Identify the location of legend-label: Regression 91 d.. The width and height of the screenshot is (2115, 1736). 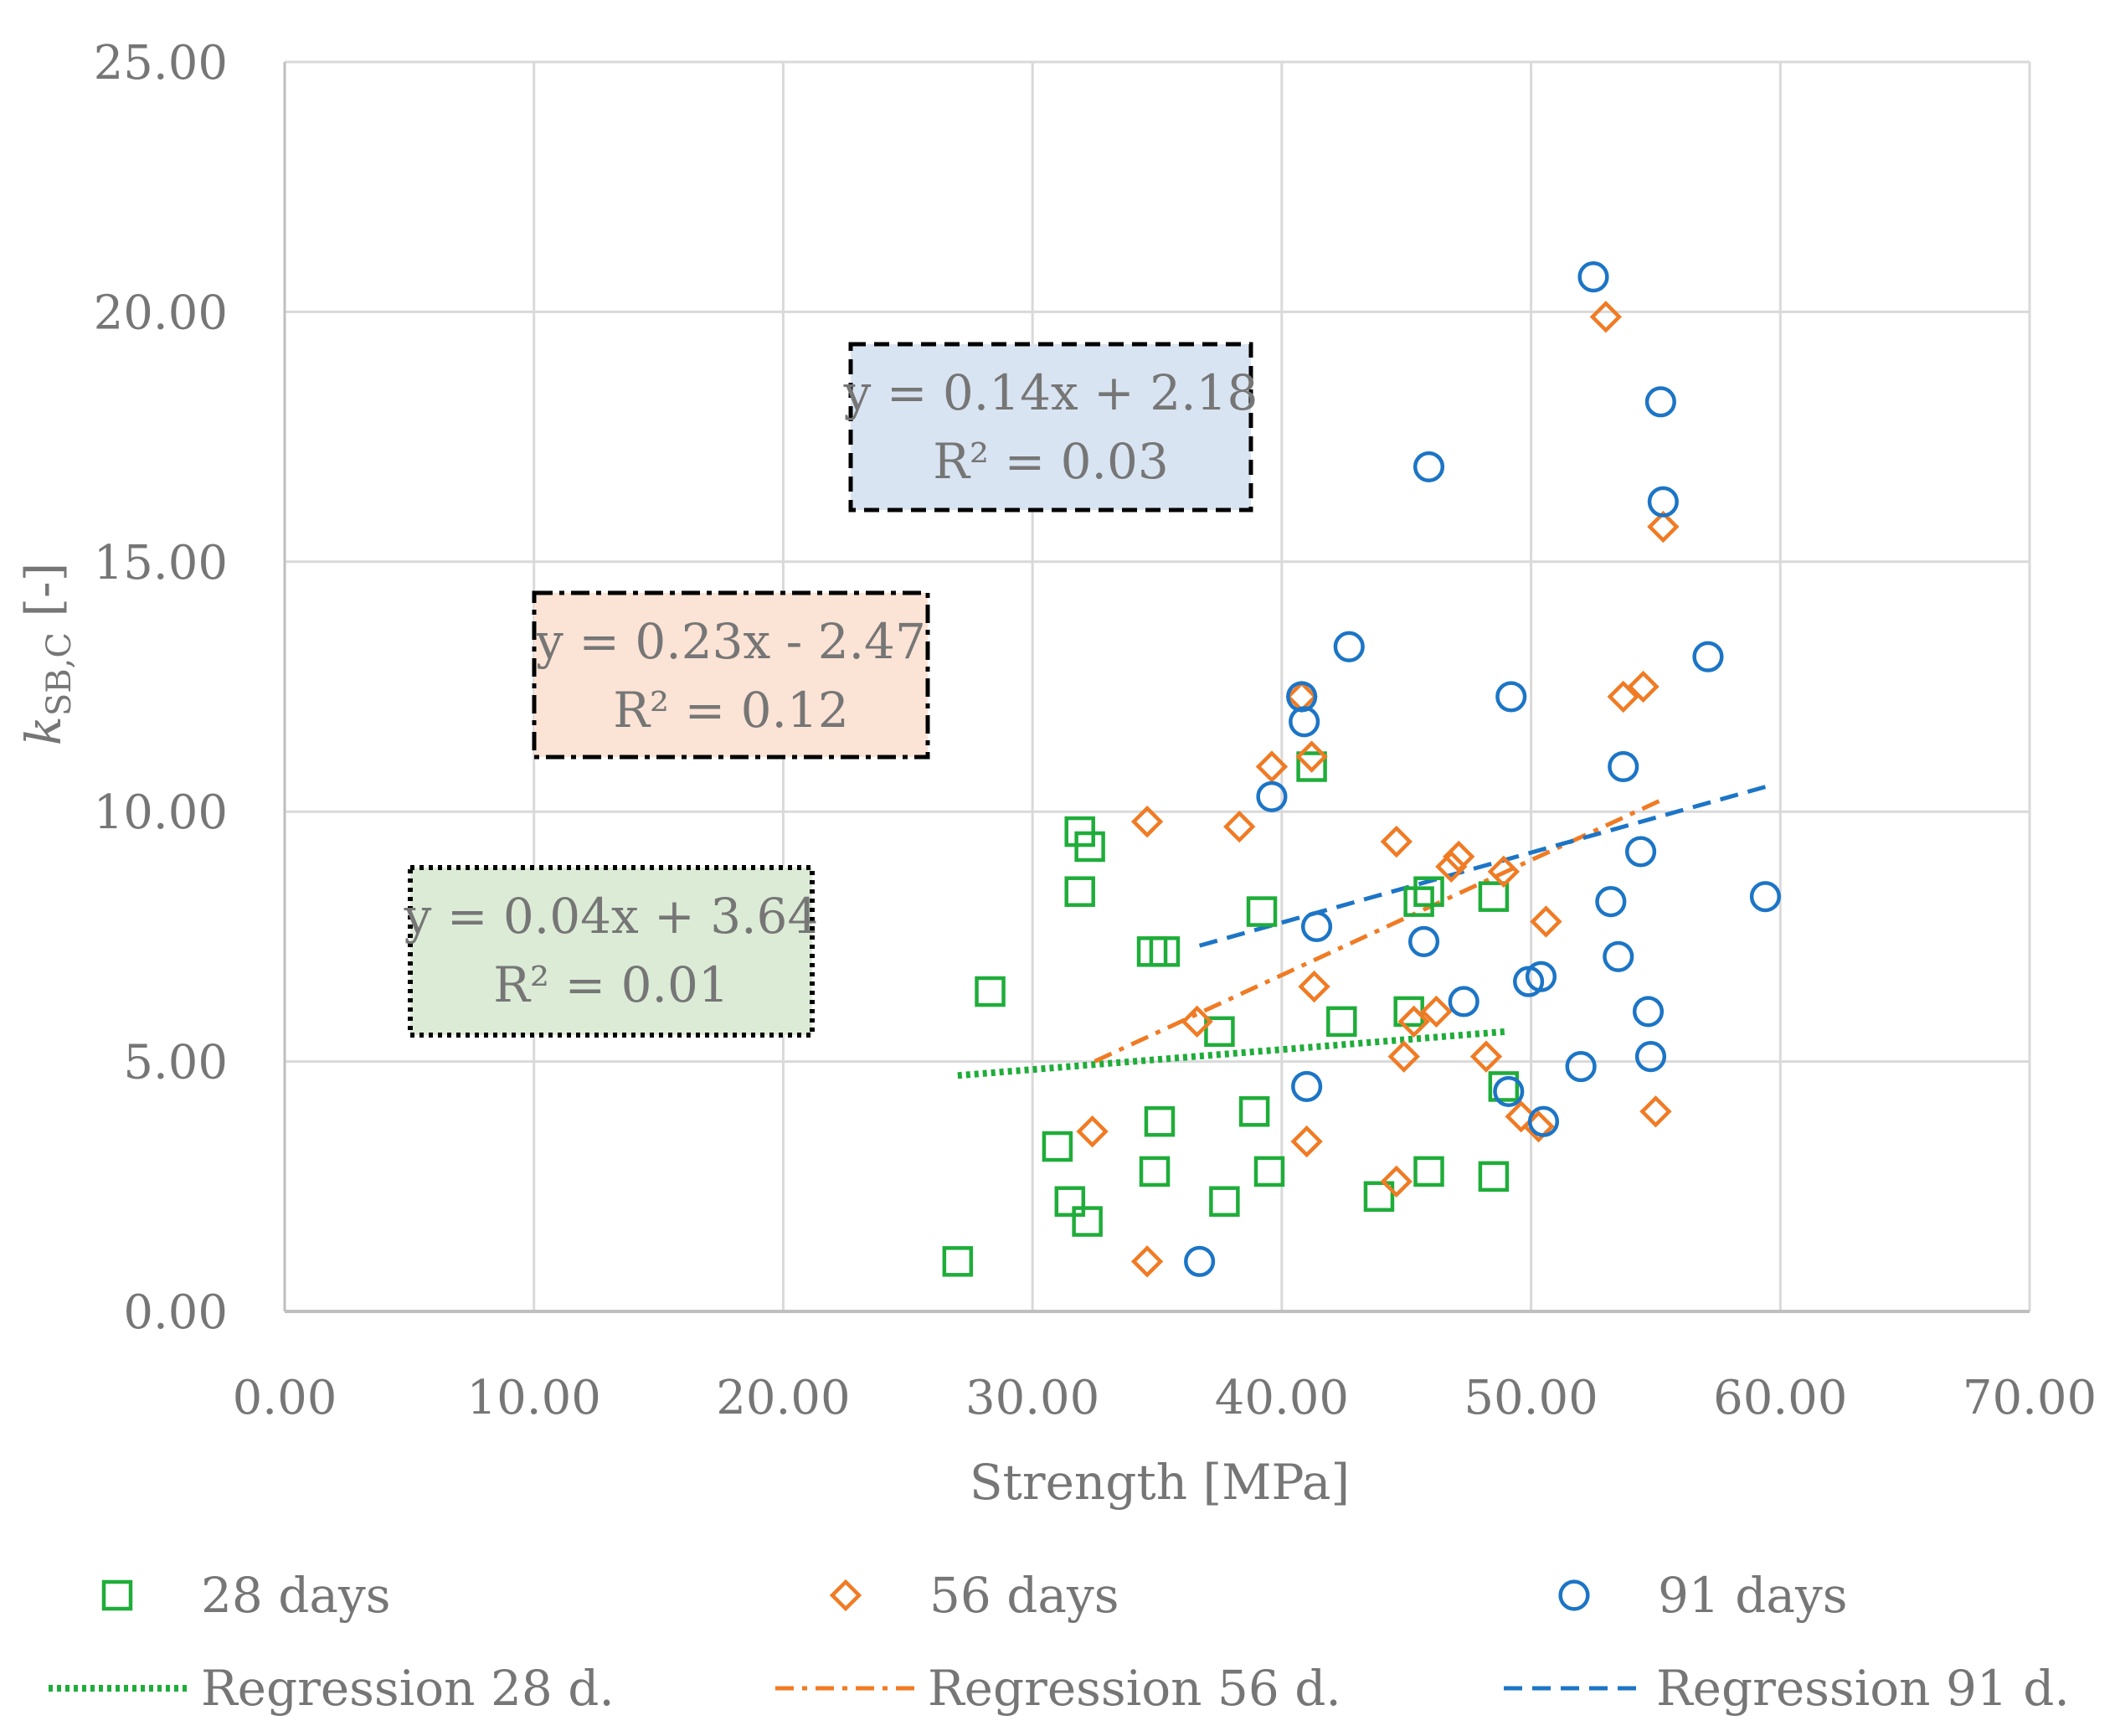
(1863, 1688).